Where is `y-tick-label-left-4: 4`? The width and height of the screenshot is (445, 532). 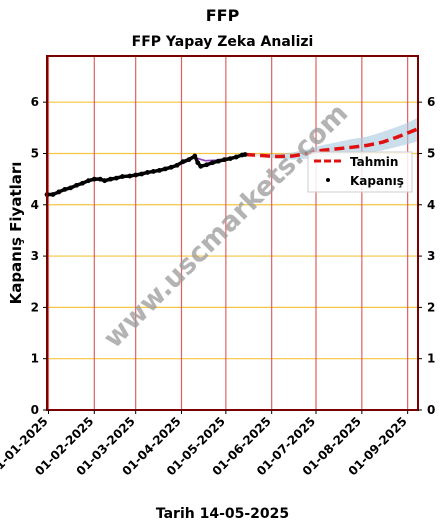 y-tick-label-left-4: 4 is located at coordinates (35, 205).